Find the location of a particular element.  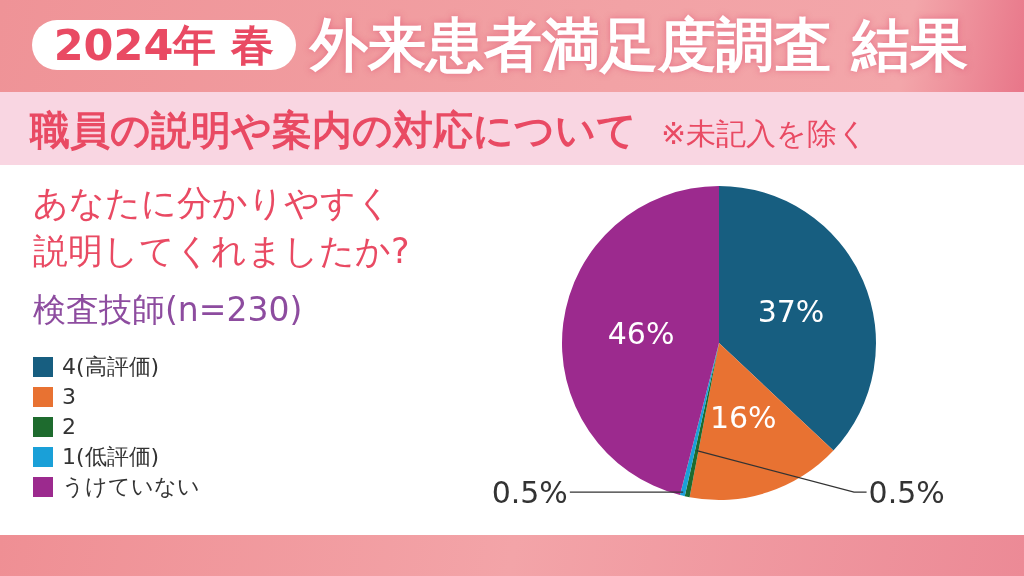

text: あなたに分かりやすく説明してくれましたか? is located at coordinates (222, 227).